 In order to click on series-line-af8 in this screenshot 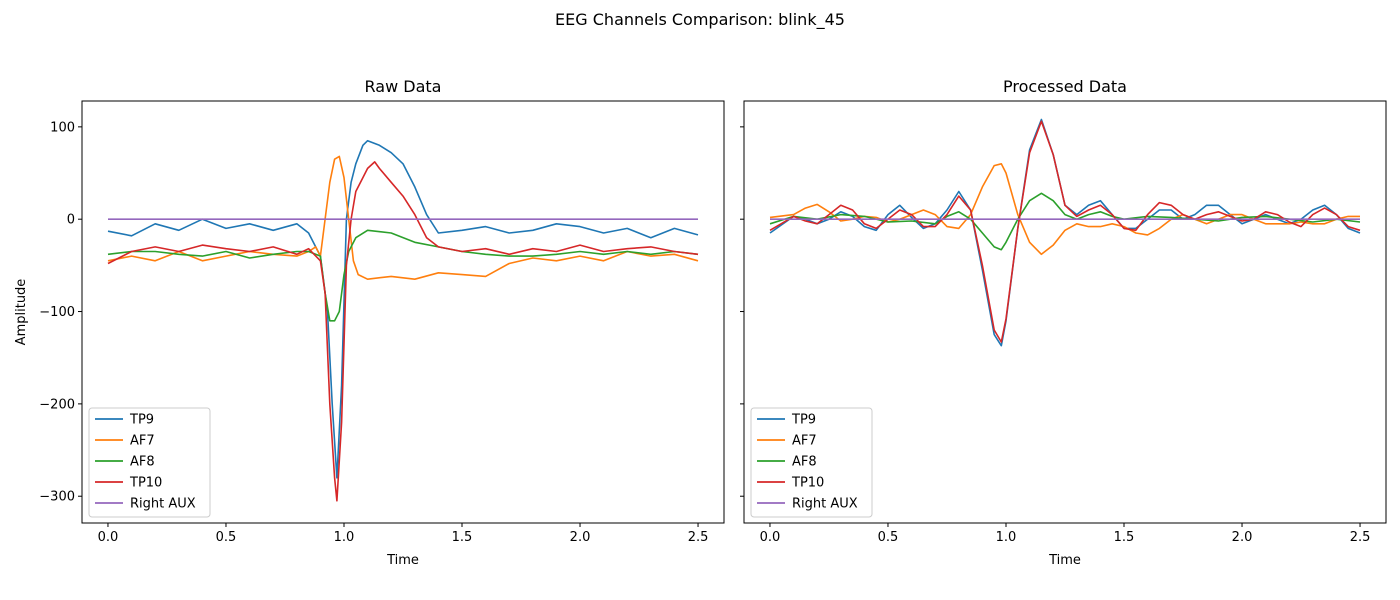, I will do `click(403, 275)`.